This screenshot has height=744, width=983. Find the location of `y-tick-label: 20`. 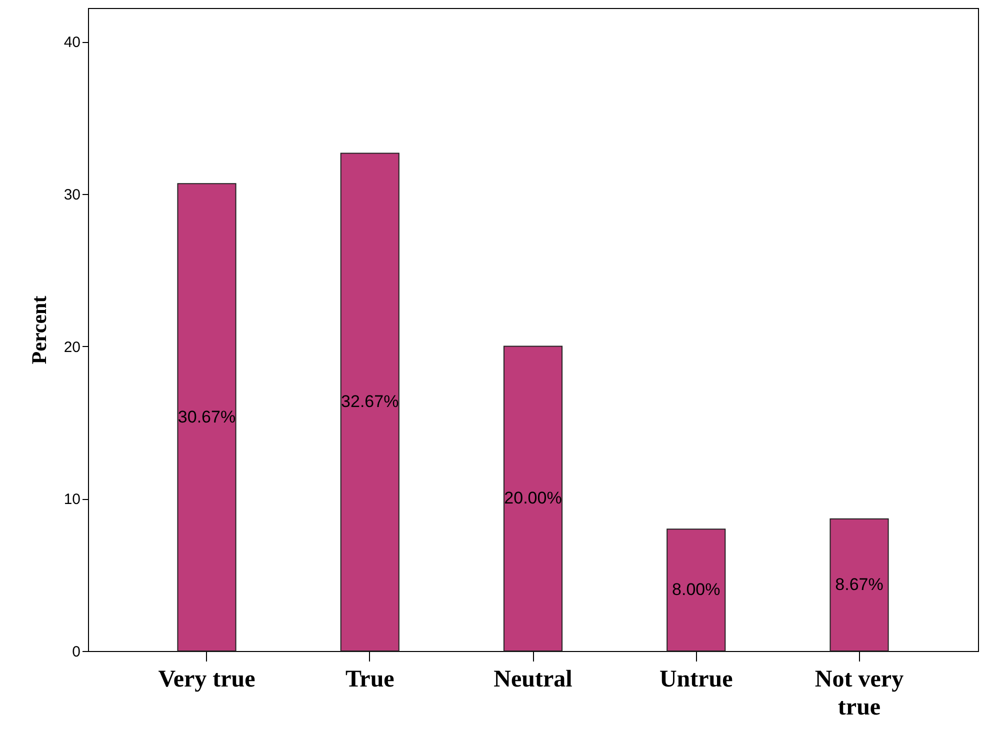

y-tick-label: 20 is located at coordinates (72, 347).